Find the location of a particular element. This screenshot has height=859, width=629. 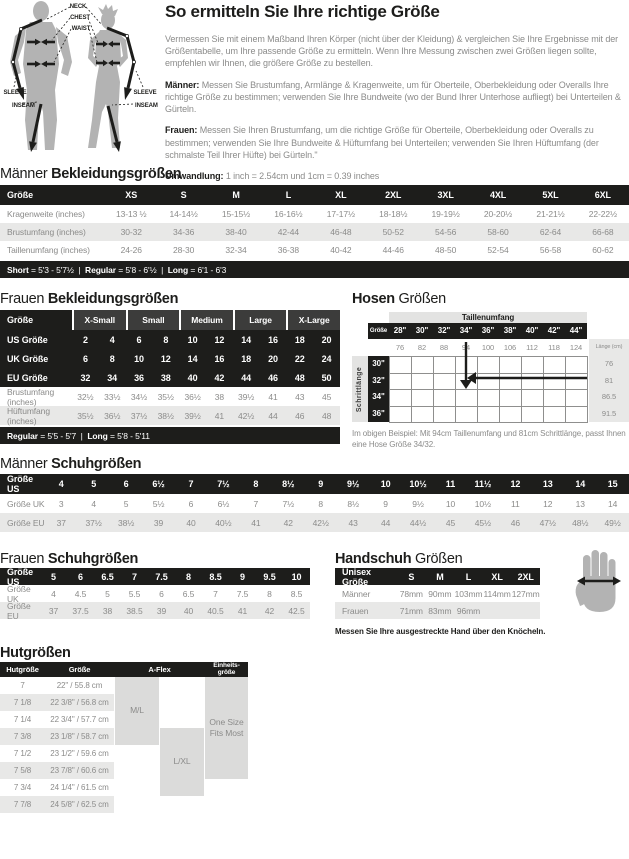

column-header: 6 is located at coordinates (126, 484).